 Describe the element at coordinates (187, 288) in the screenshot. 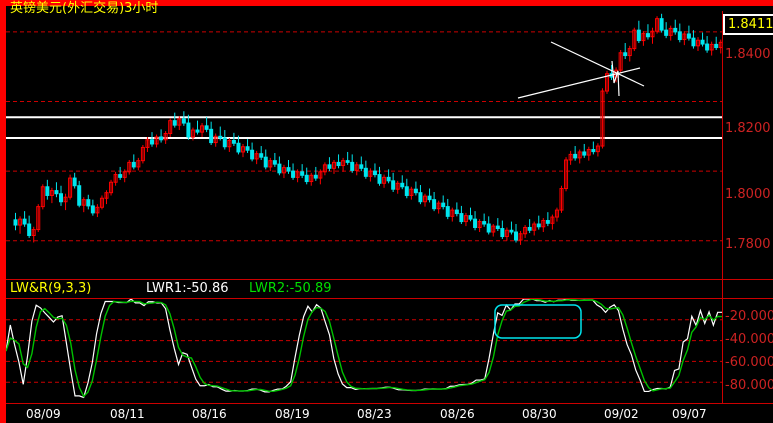

I see `indicator-lwr1-label: LWR1:-50.86` at that location.